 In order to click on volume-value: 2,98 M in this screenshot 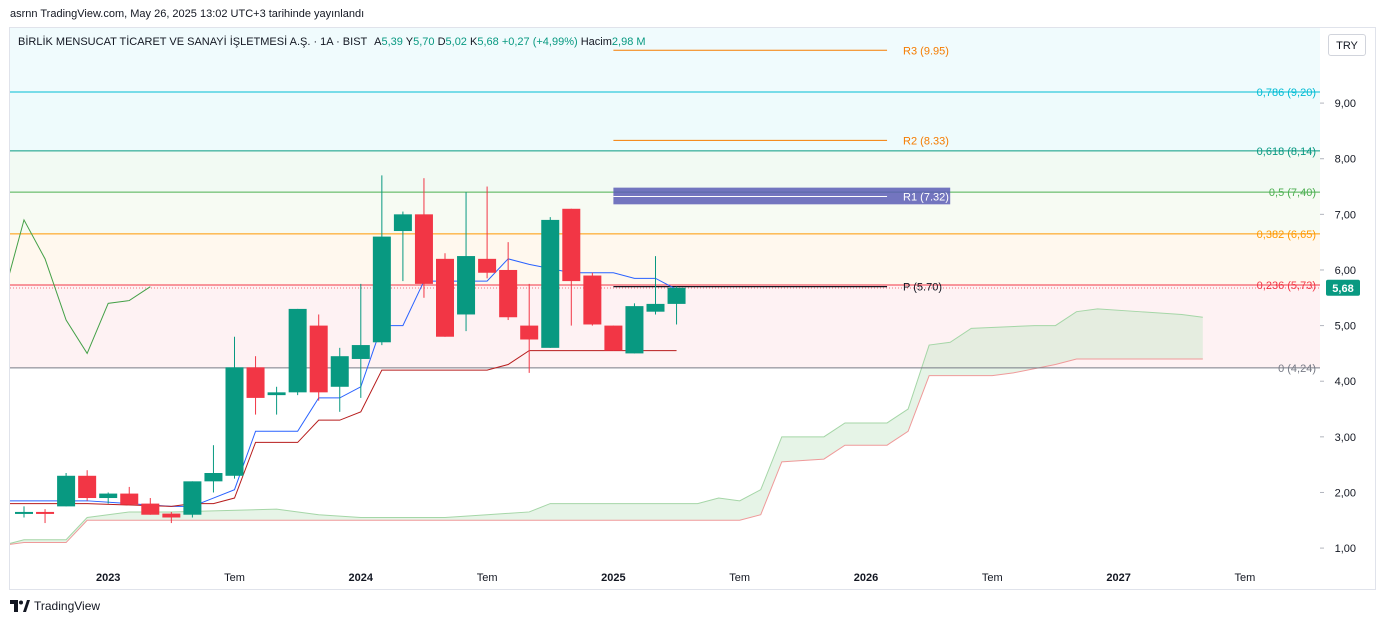, I will do `click(628, 42)`.